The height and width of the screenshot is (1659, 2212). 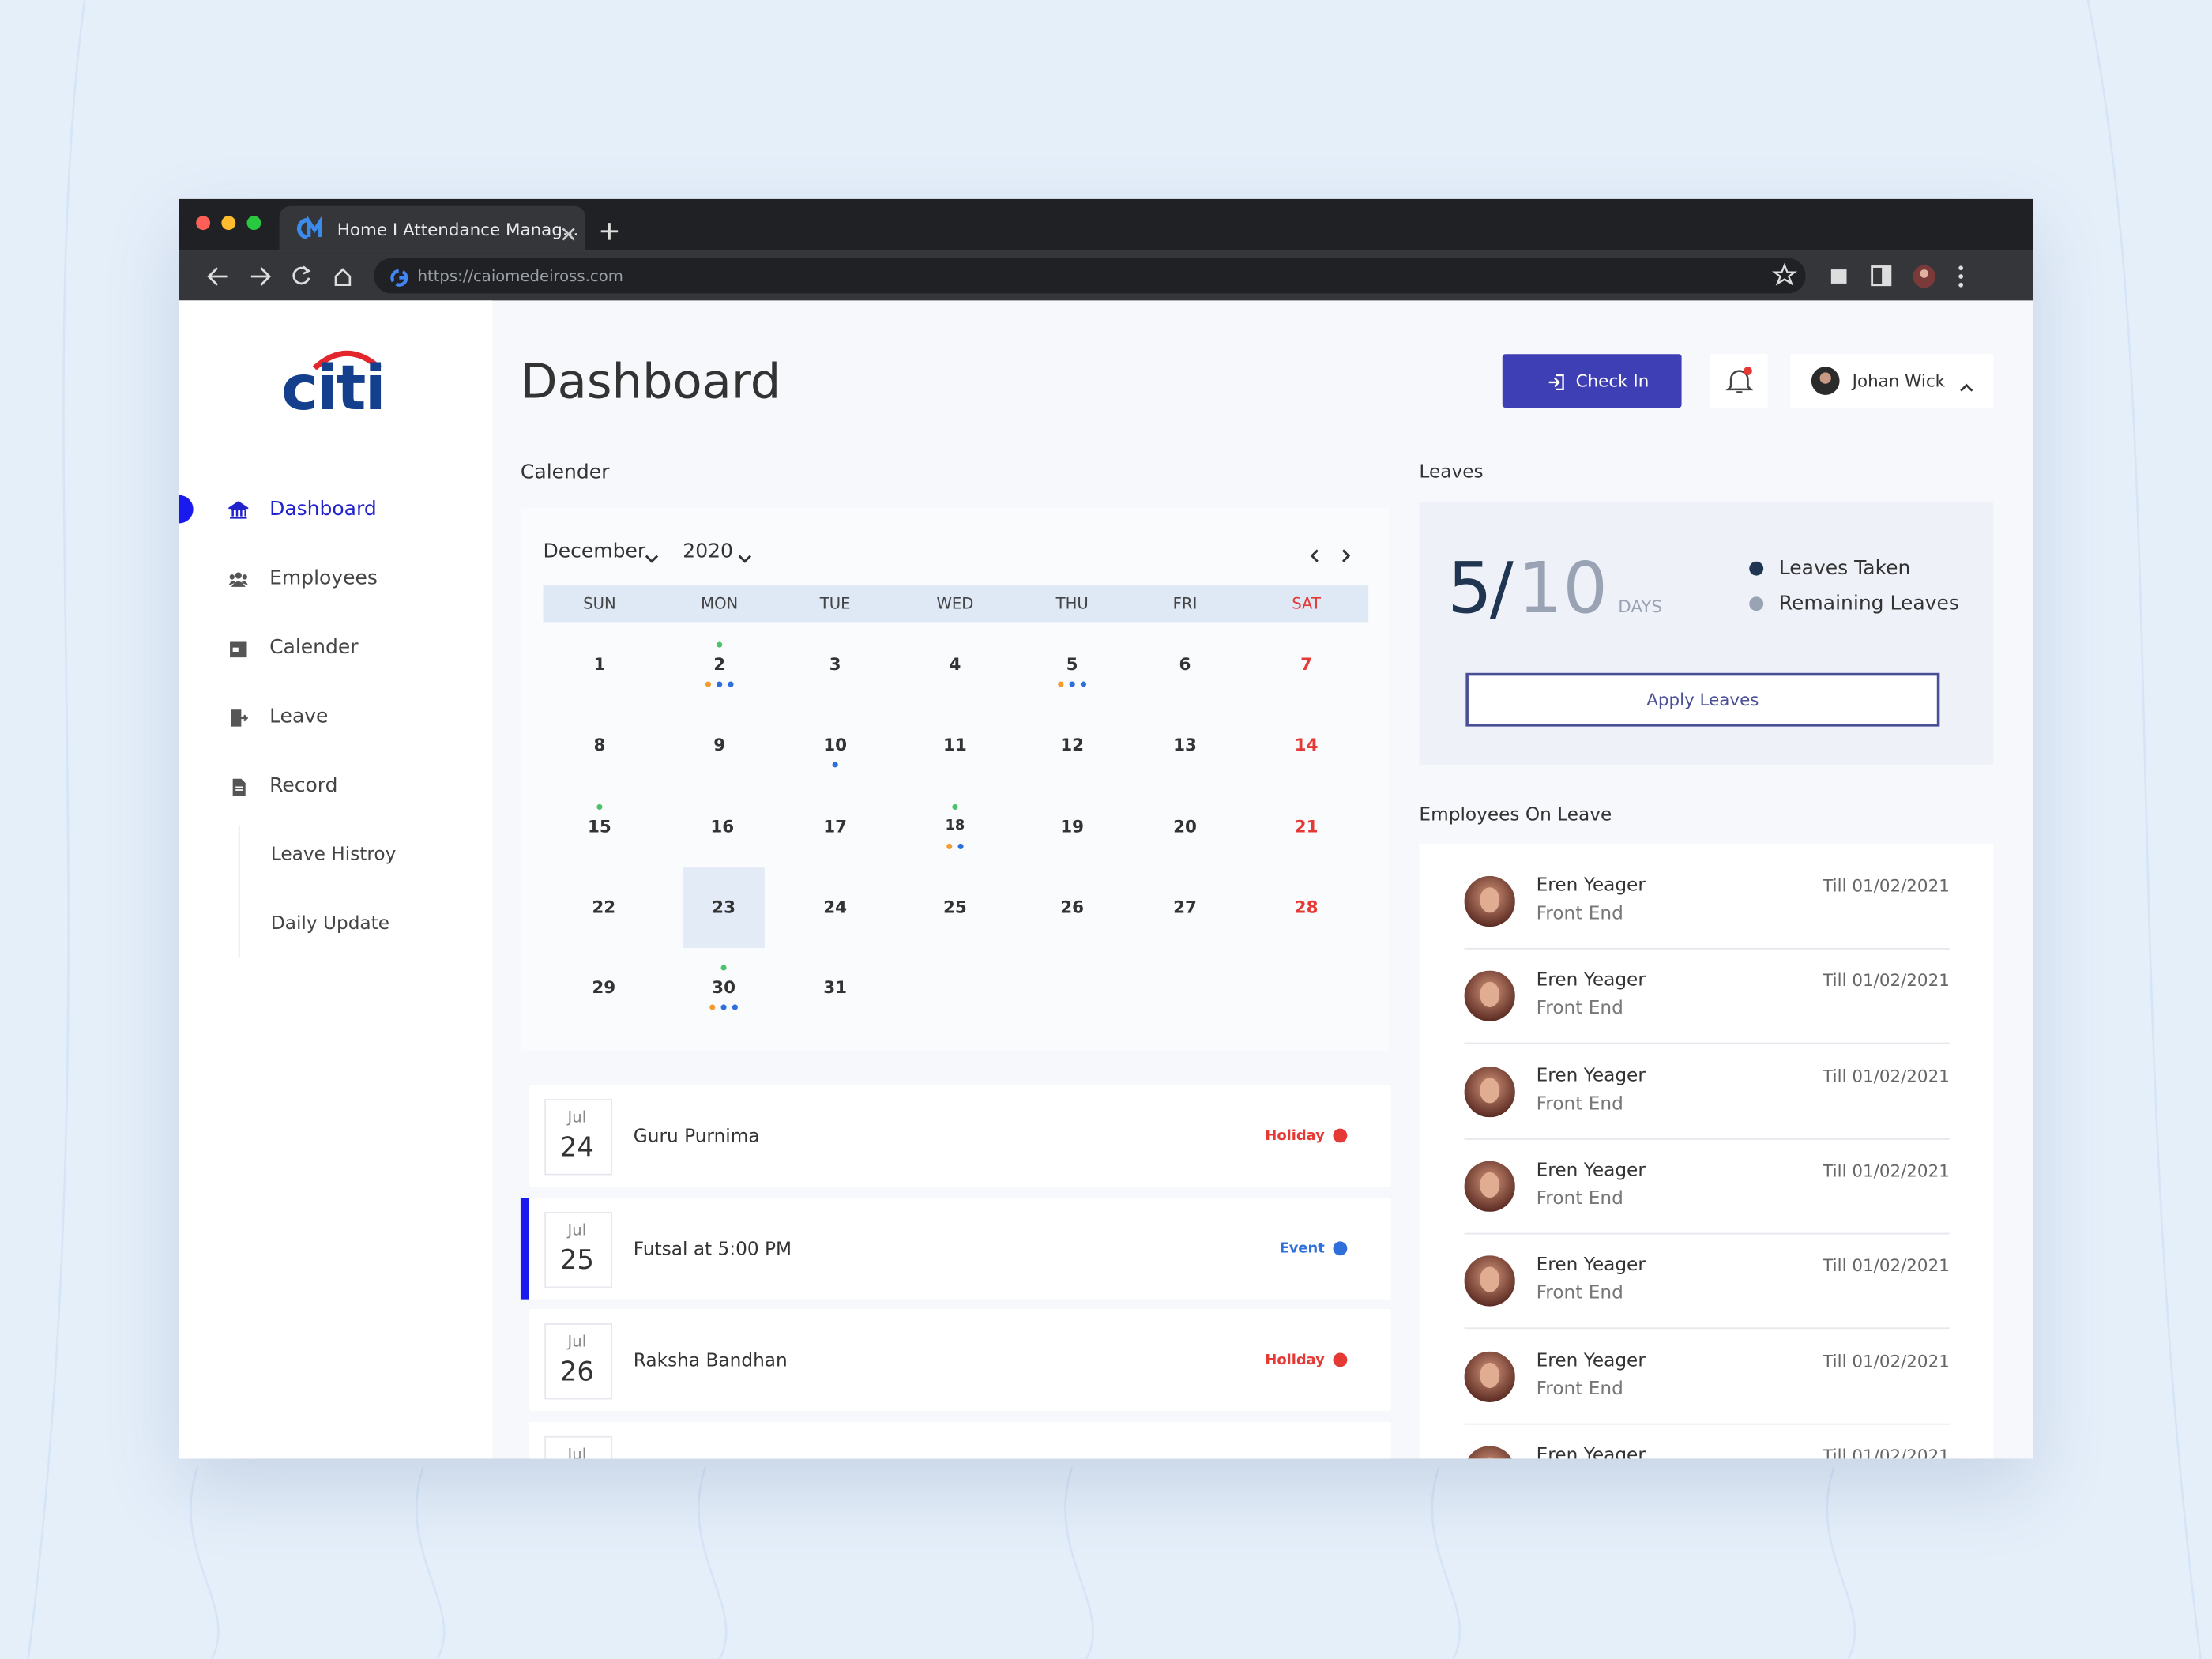 I want to click on calendar-day: 31, so click(x=836, y=987).